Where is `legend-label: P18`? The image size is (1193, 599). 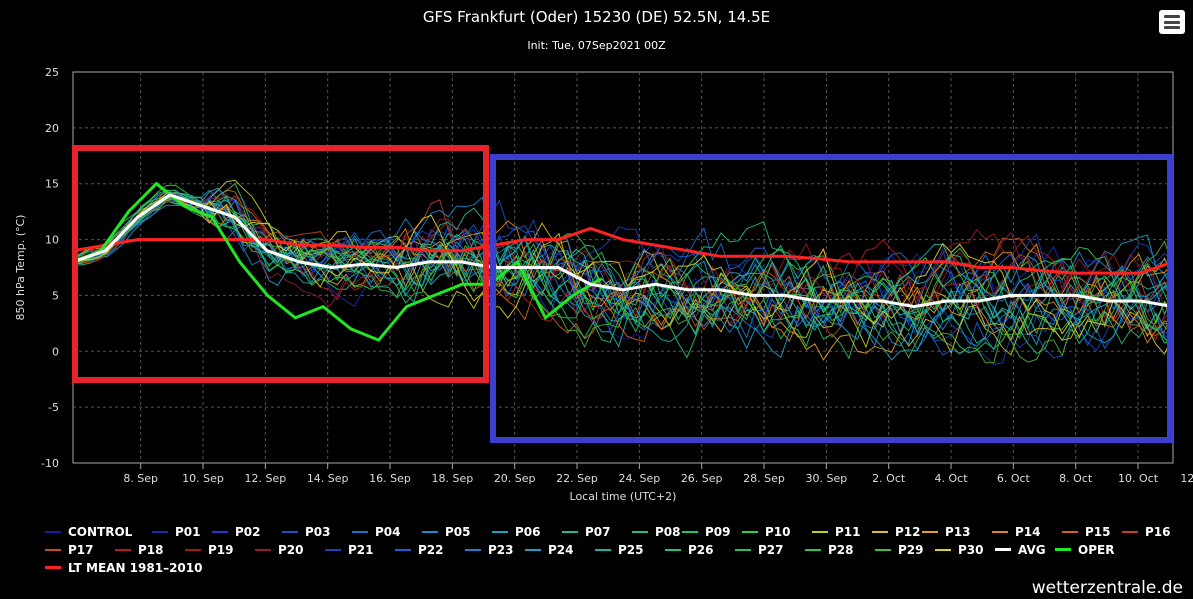
legend-label: P18 is located at coordinates (151, 550).